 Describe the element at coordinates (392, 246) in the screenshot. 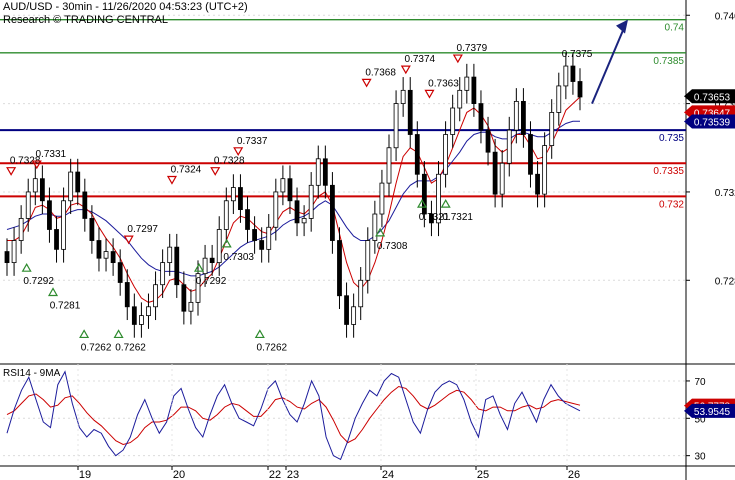

I see `swing-low-label: 0.7308` at that location.